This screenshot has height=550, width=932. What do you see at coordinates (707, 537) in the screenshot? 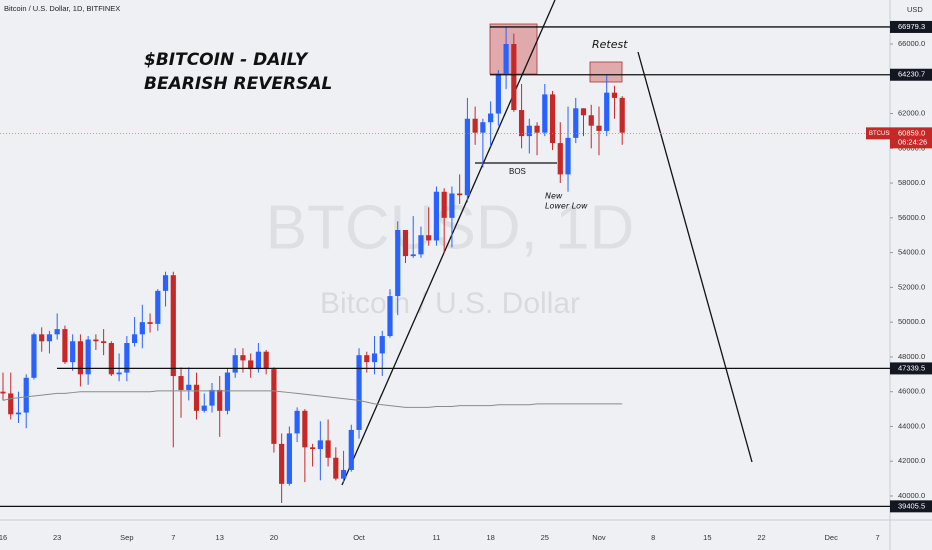
I see `x-tick-label: 15` at bounding box center [707, 537].